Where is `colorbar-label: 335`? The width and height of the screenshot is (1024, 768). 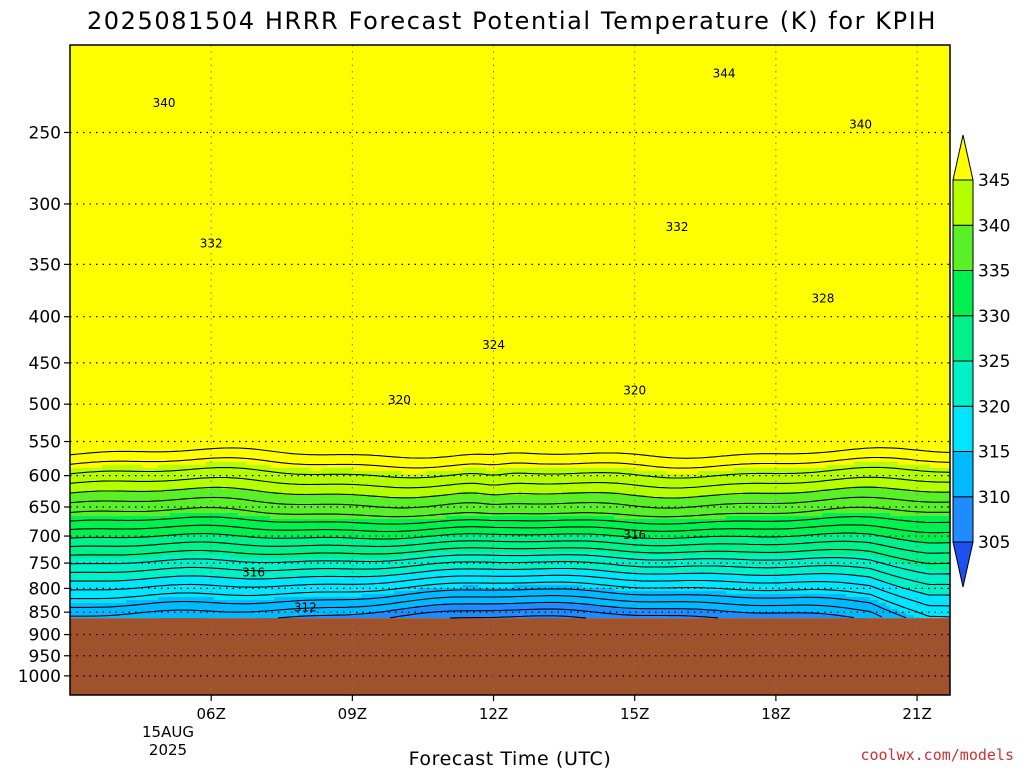 colorbar-label: 335 is located at coordinates (994, 272).